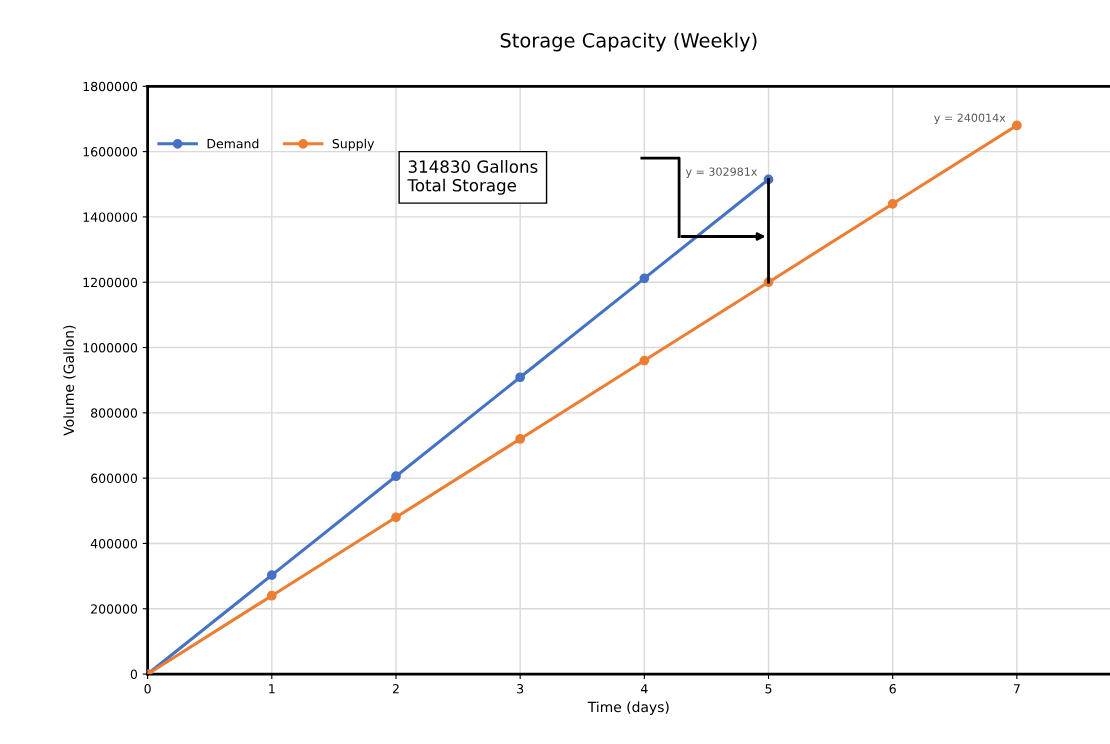 Image resolution: width=1110 pixels, height=744 pixels. I want to click on y-tick-label: 400000, so click(114, 543).